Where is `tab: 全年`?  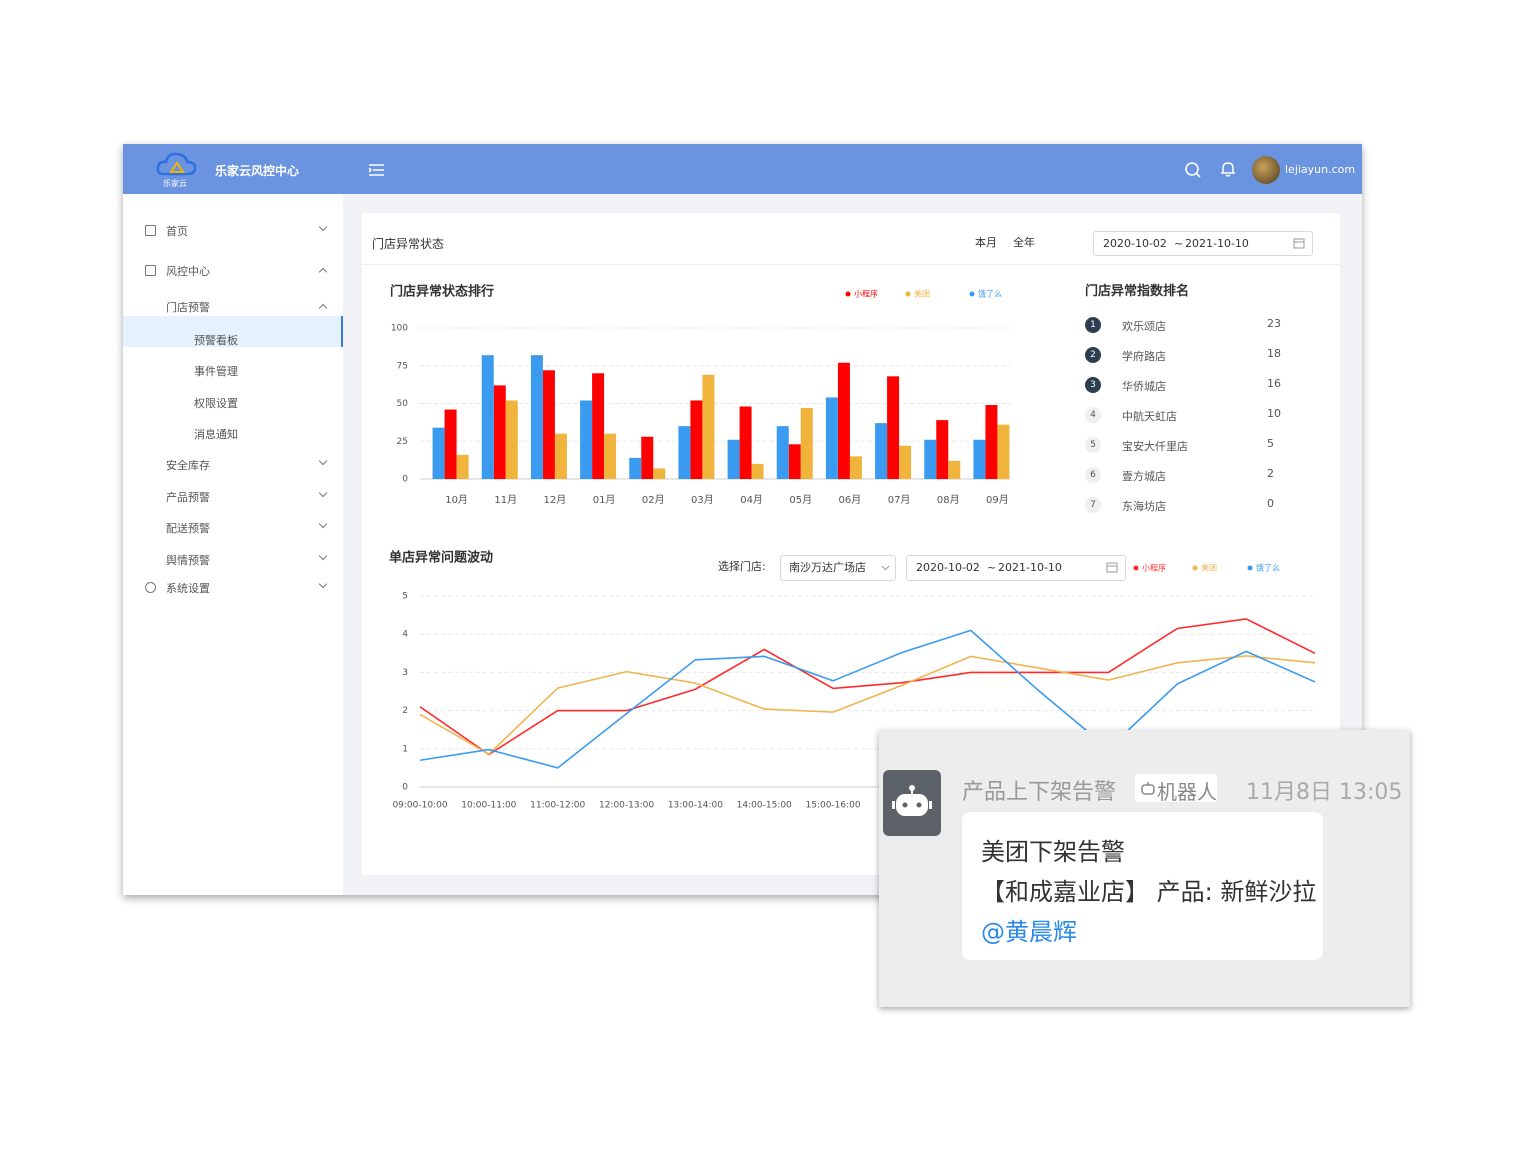
tab: 全年 is located at coordinates (1024, 242).